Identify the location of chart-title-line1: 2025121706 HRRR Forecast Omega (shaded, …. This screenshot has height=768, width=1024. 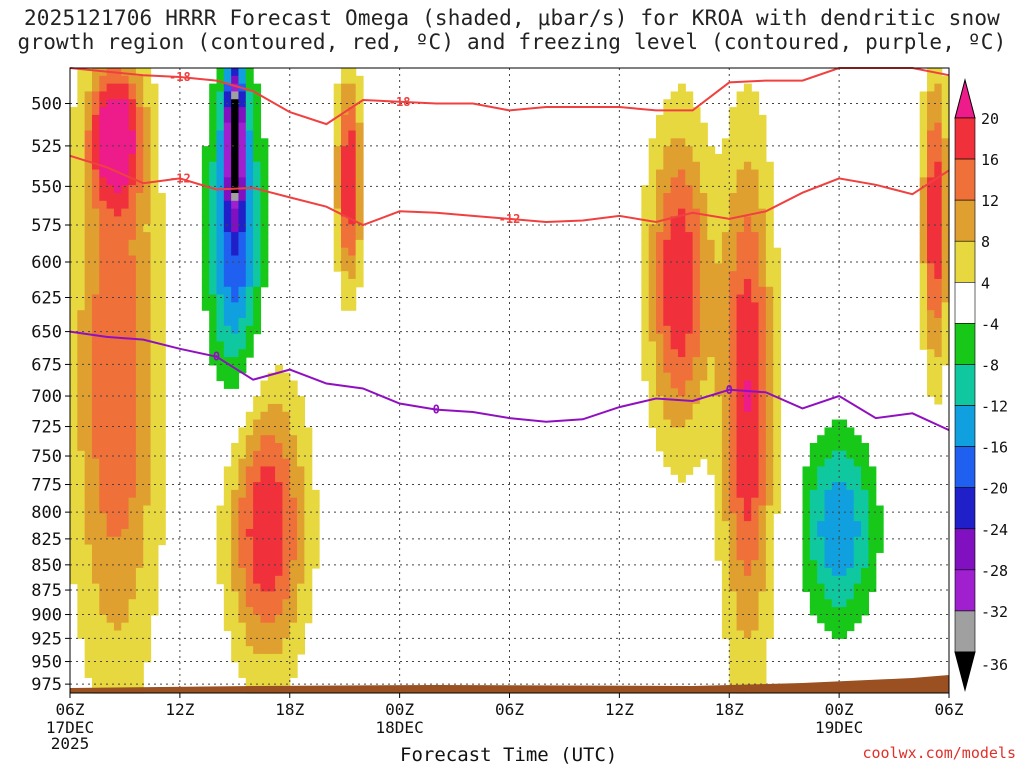
(512, 18).